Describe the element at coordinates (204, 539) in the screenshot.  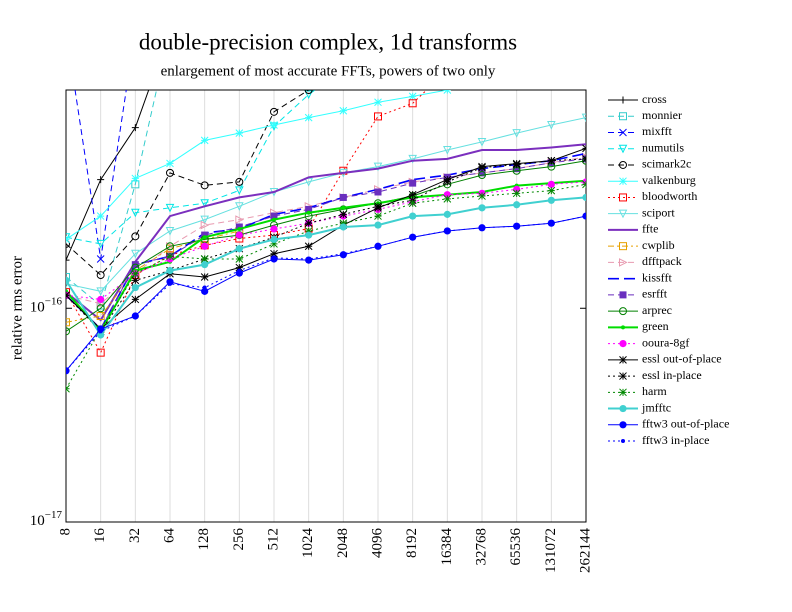
I see `x-tick-label: 128` at that location.